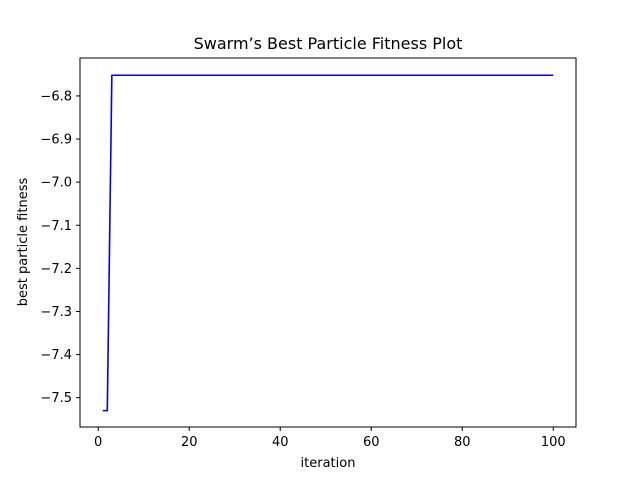 The width and height of the screenshot is (640, 480). What do you see at coordinates (189, 442) in the screenshot?
I see `x-tick-label: 20` at bounding box center [189, 442].